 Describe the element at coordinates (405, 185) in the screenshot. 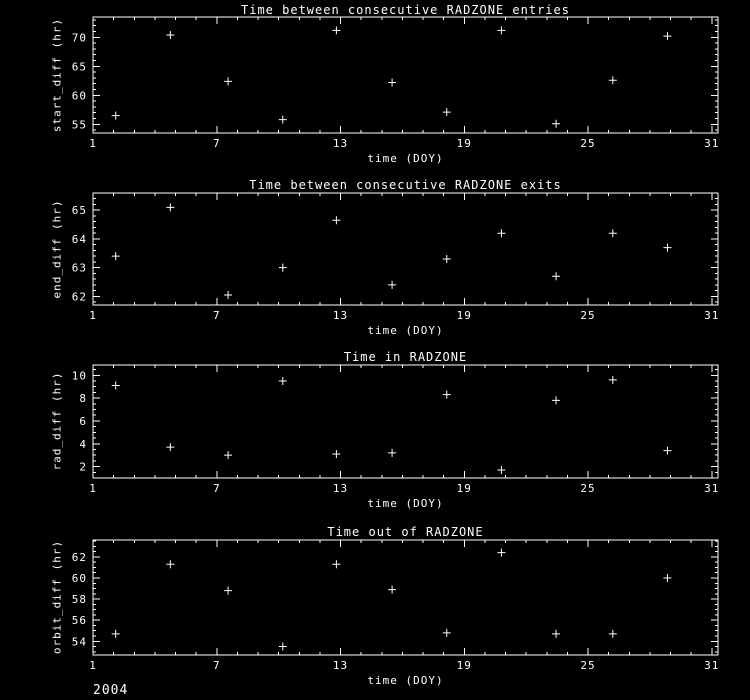

I see `plot2-title: Time between consecutive RADZONE exits` at that location.